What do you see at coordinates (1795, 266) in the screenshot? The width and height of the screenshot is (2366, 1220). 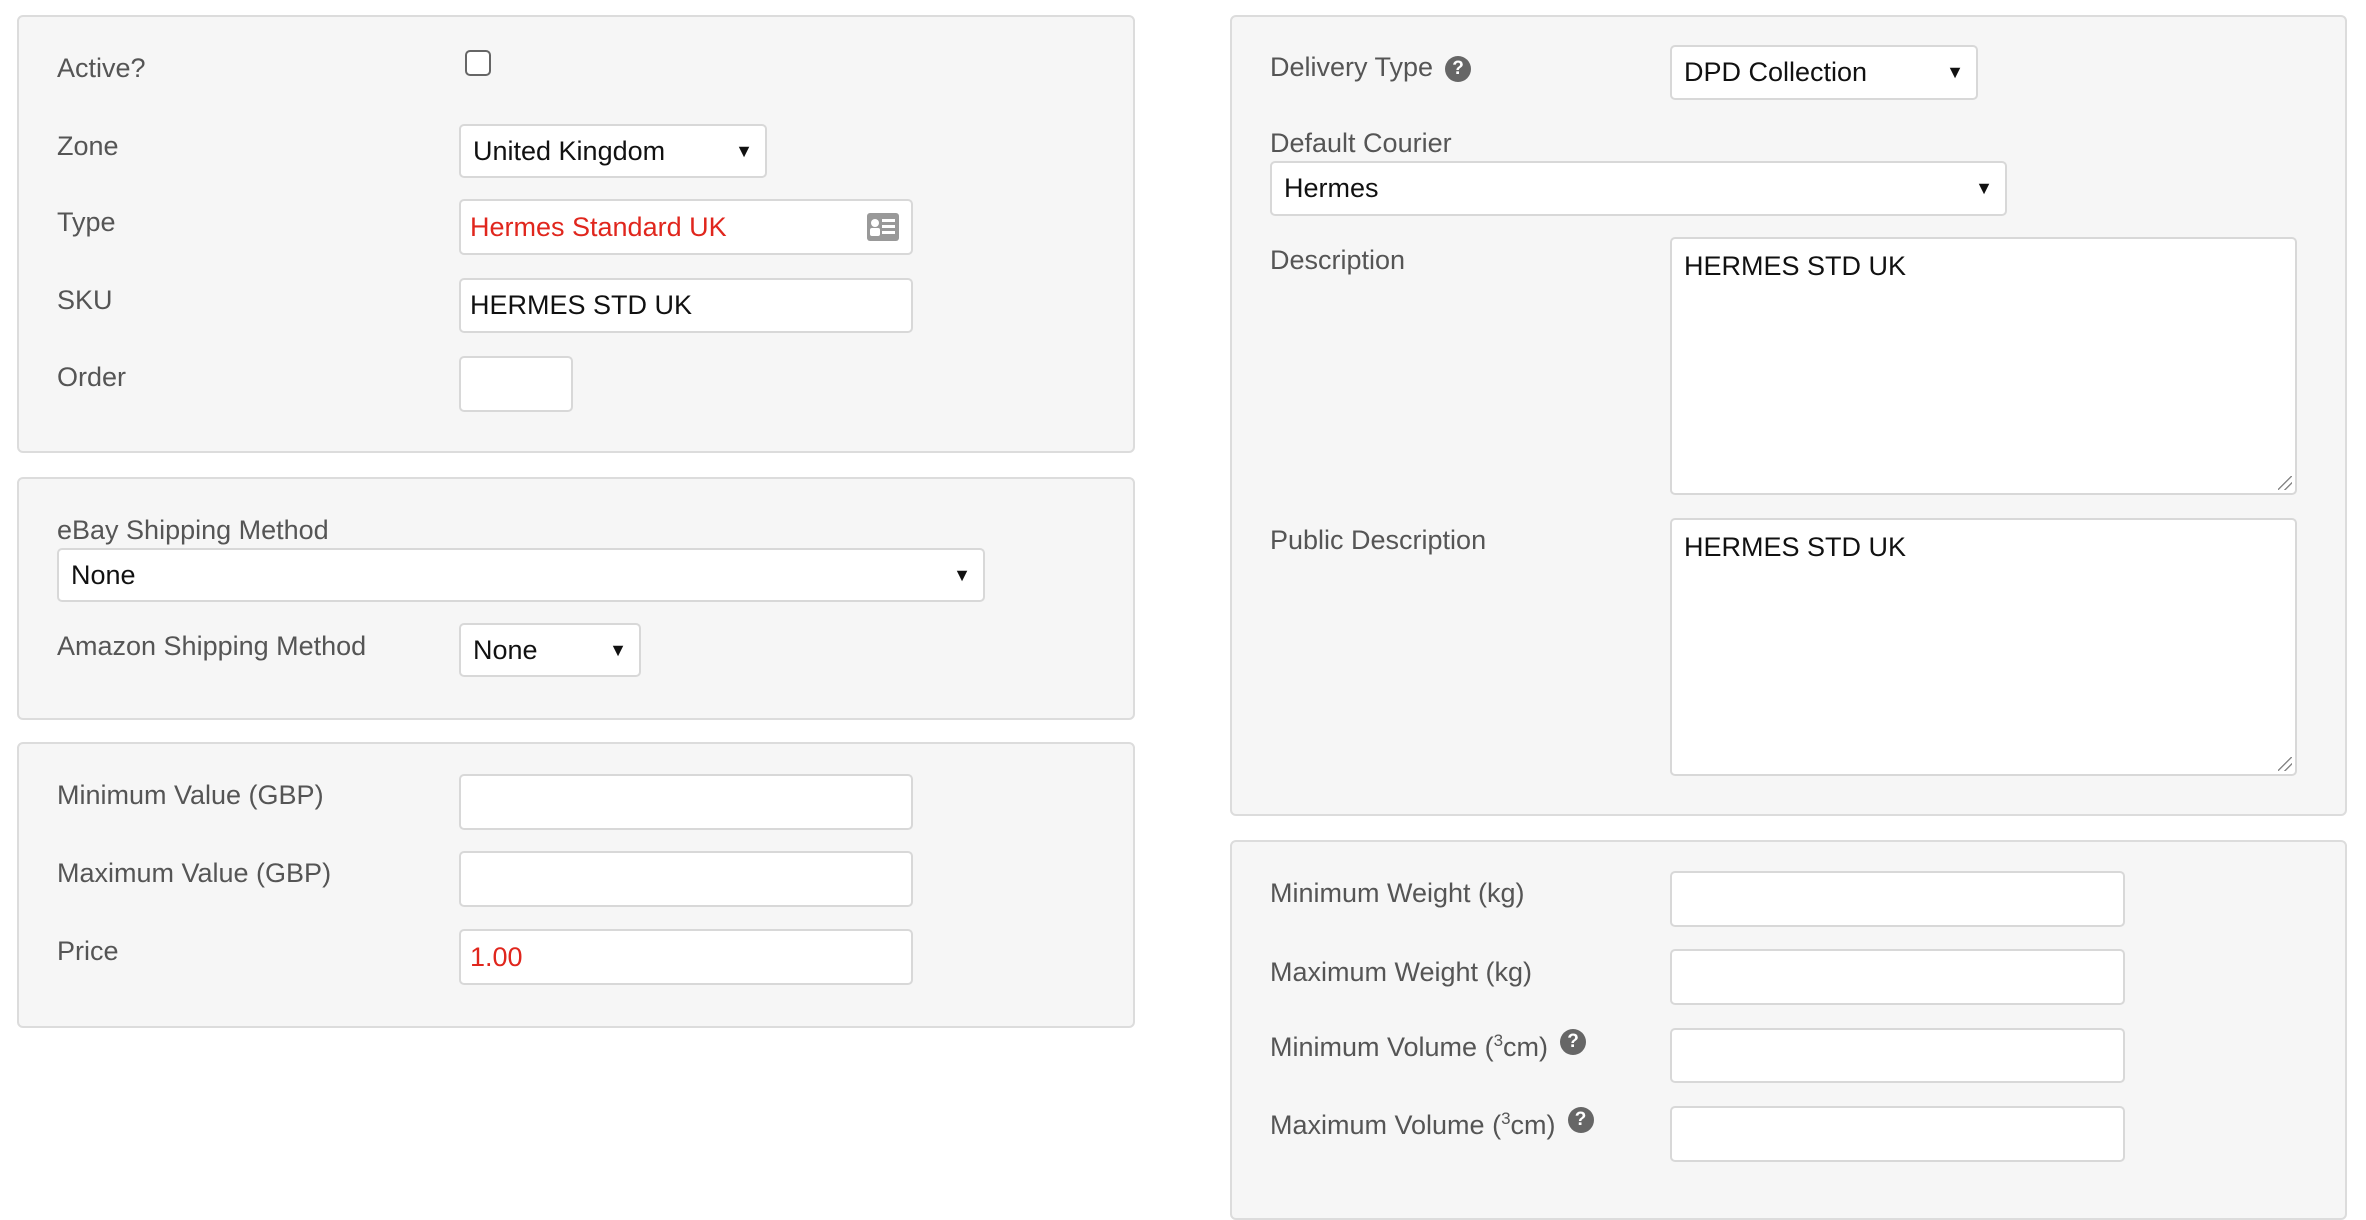 I see `description-value: HERMES STD UK` at bounding box center [1795, 266].